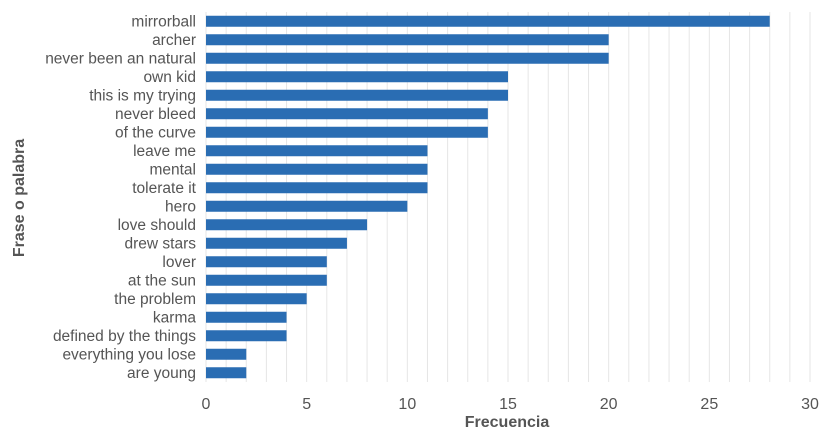 This screenshot has width=823, height=431. I want to click on x-tick-label: 15, so click(508, 404).